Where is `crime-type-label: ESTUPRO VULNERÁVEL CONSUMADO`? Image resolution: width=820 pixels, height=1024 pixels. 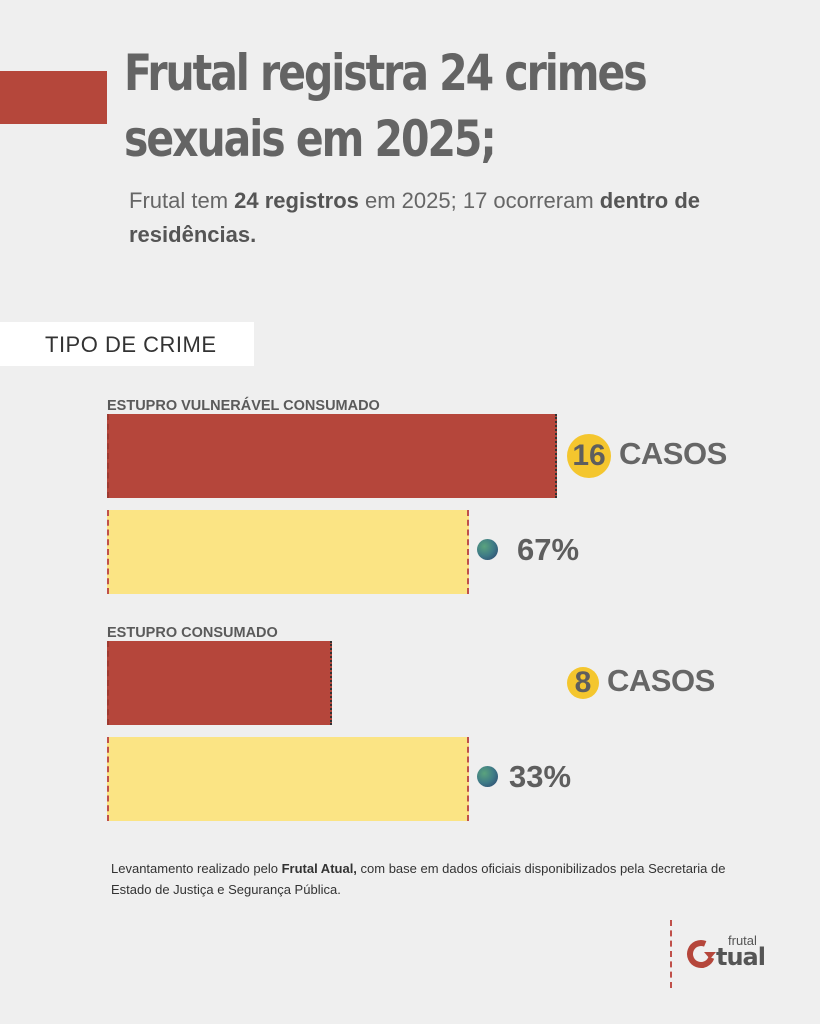
crime-type-label: ESTUPRO VULNERÁVEL CONSUMADO is located at coordinates (243, 406).